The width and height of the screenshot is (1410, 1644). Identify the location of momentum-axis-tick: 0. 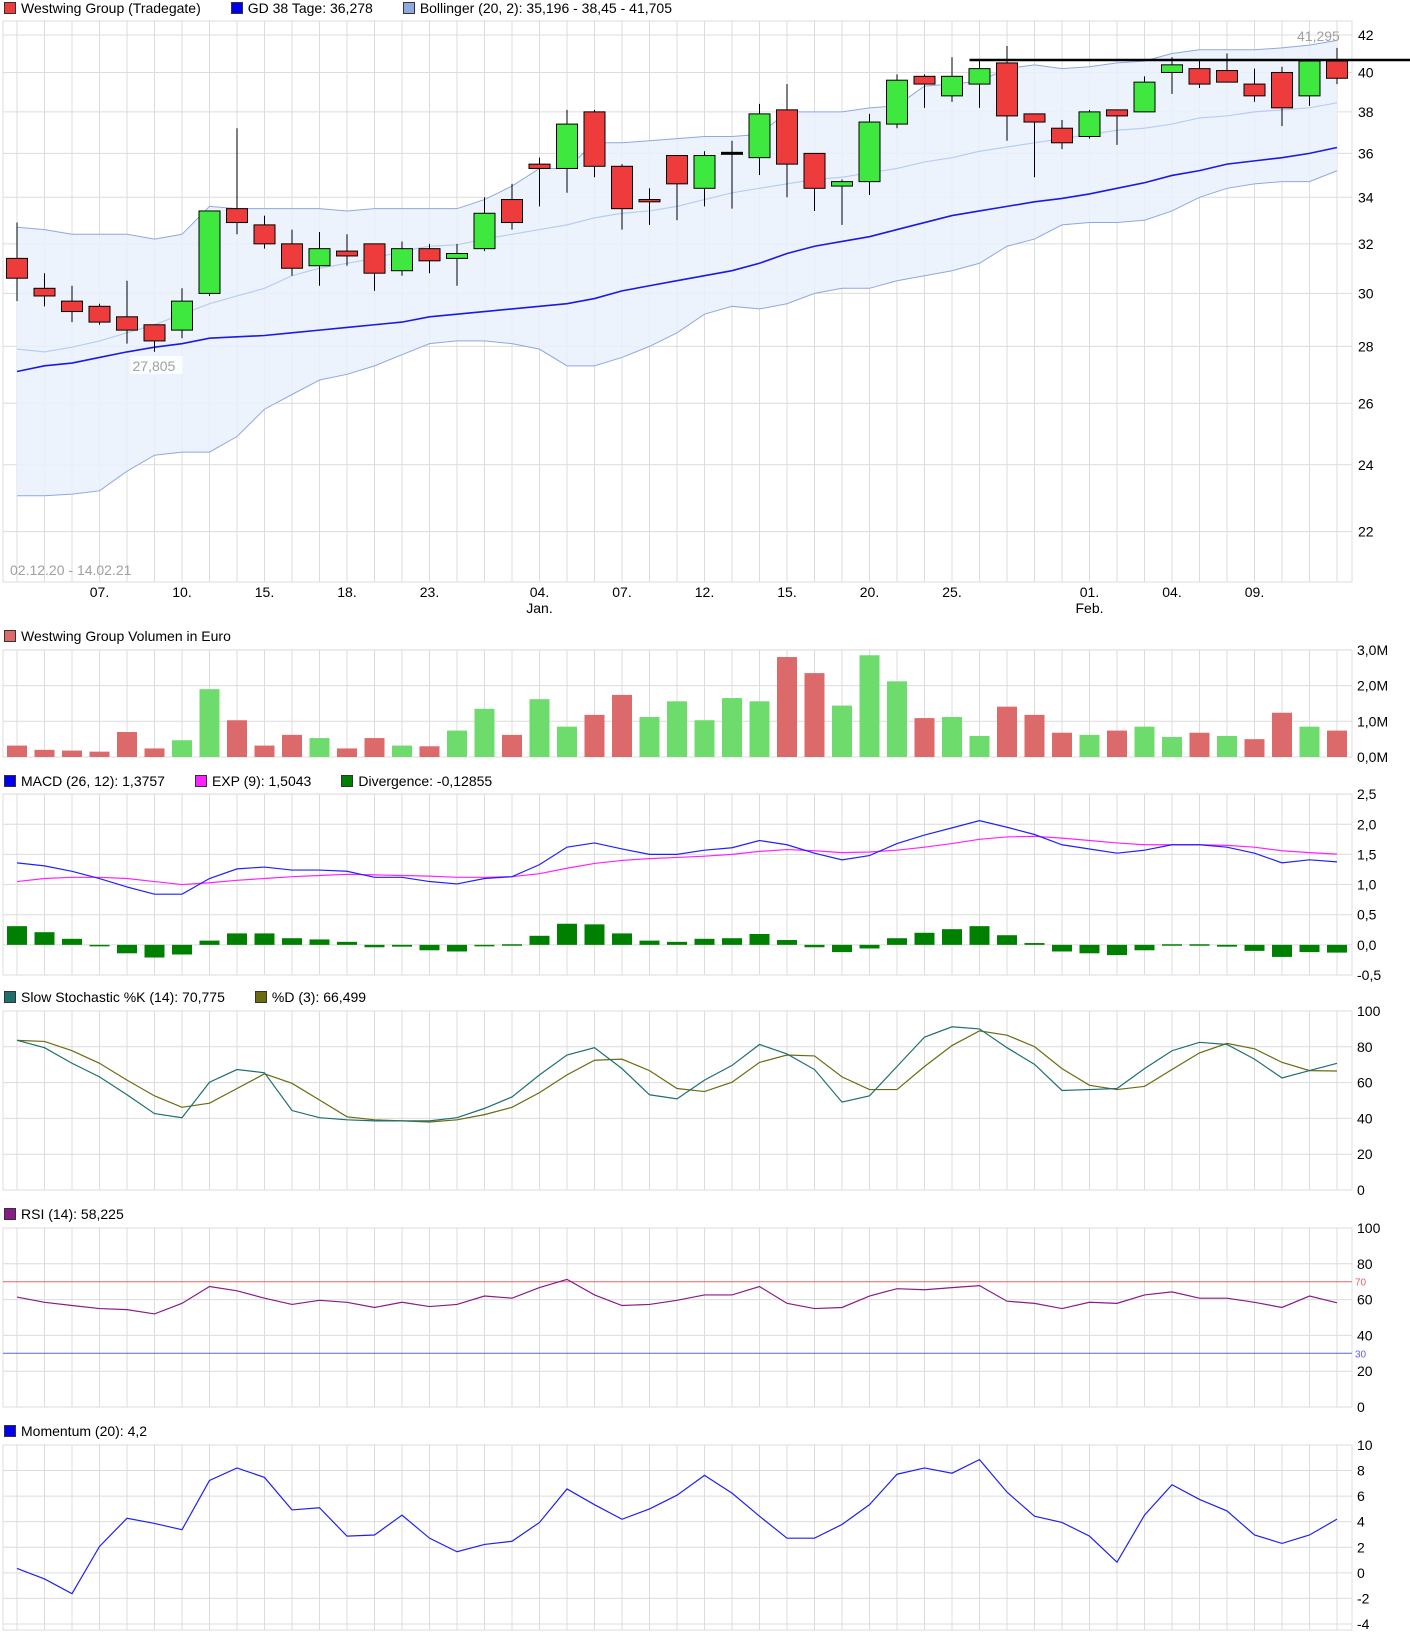
(1361, 1573).